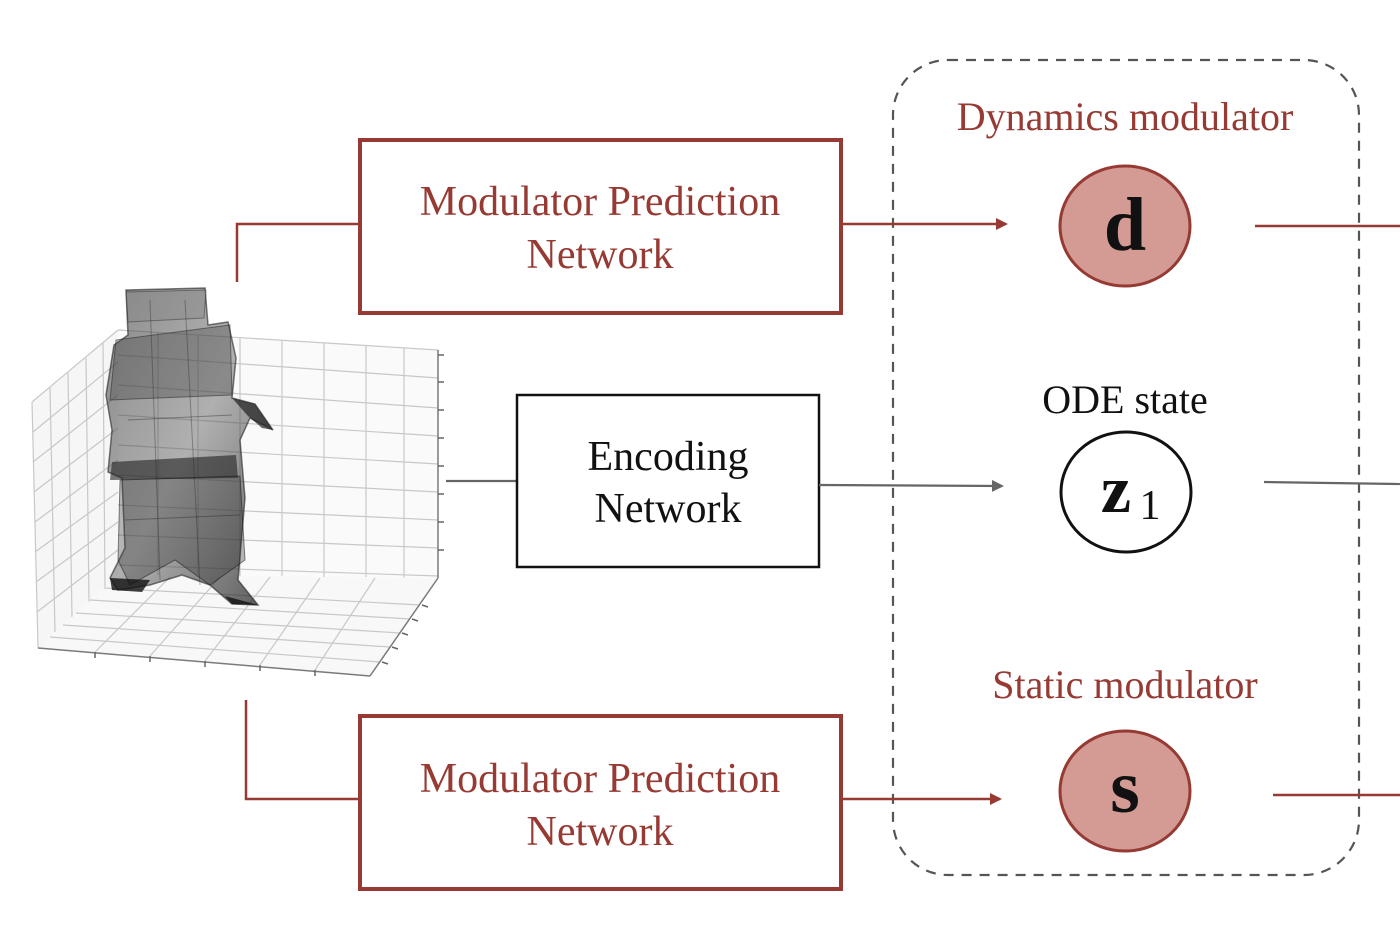  Describe the element at coordinates (1150, 506) in the screenshot. I see `node-z1-subscript: 1` at that location.